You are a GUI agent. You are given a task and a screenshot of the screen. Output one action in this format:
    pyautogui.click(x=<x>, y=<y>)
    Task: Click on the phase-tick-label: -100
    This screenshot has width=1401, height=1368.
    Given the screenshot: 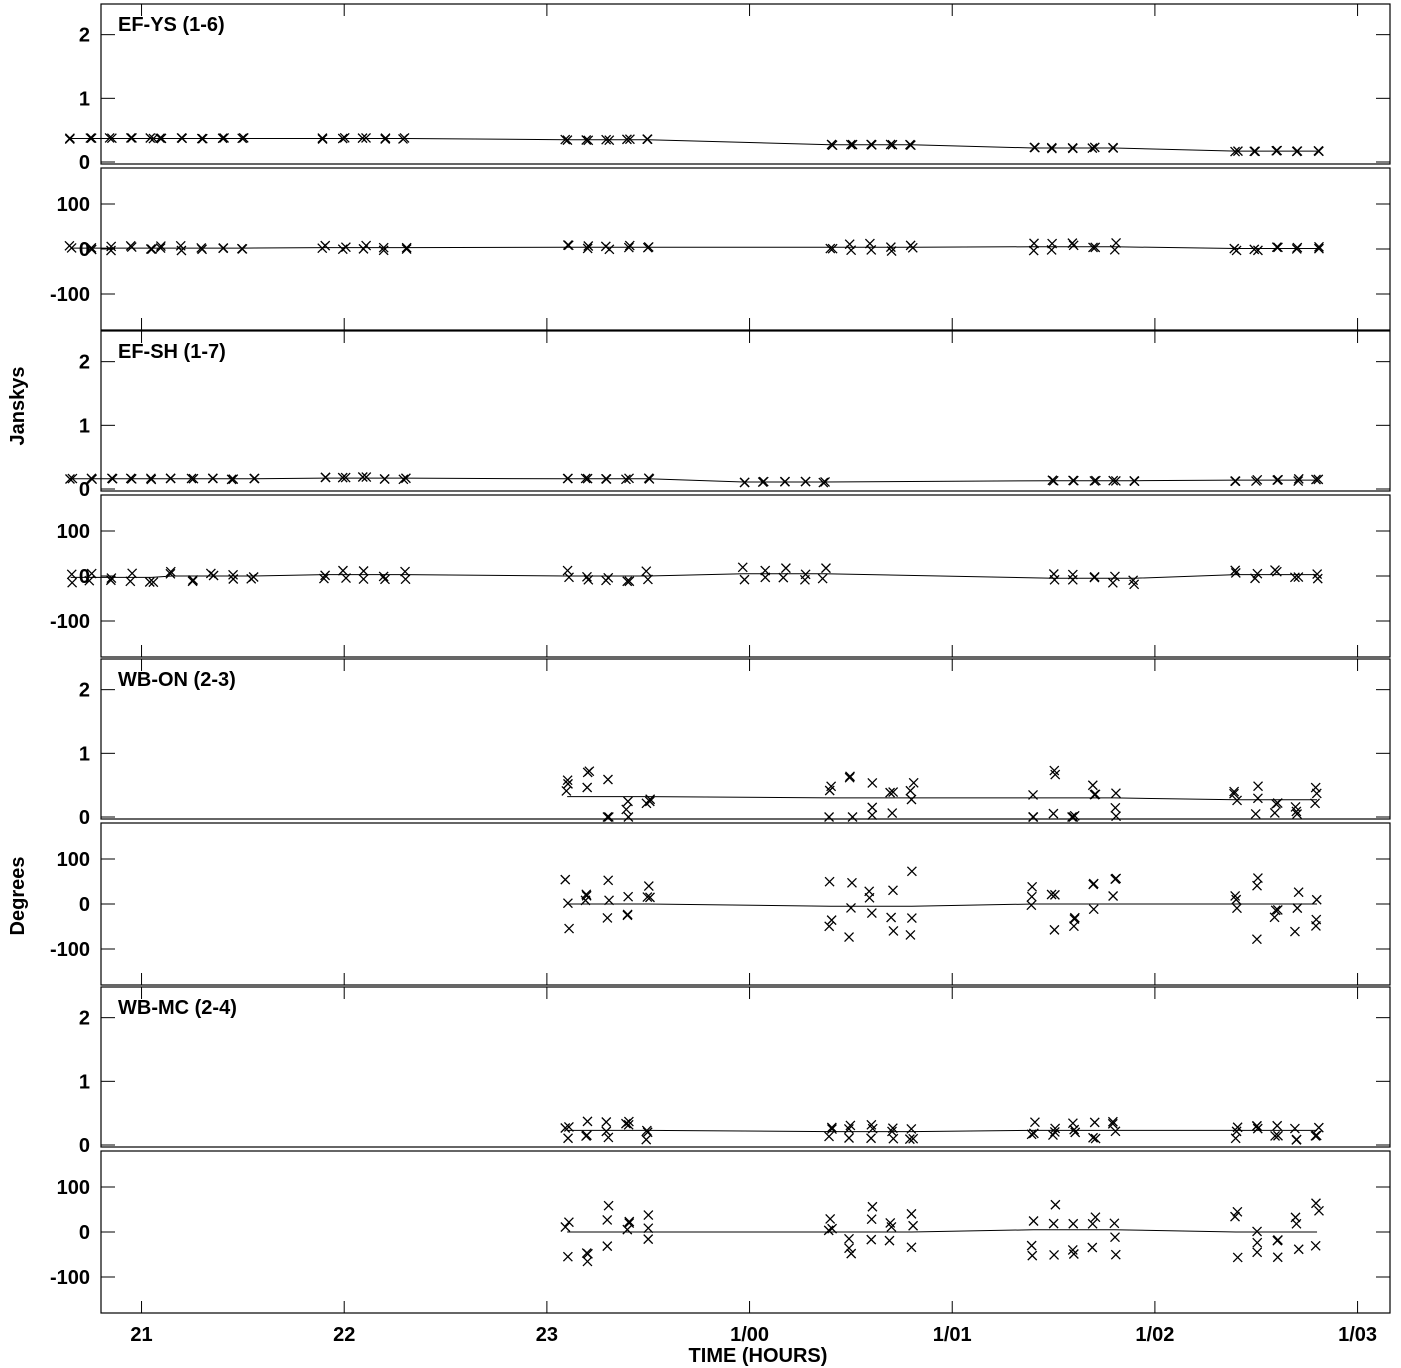 What is the action you would take?
    pyautogui.click(x=70, y=295)
    